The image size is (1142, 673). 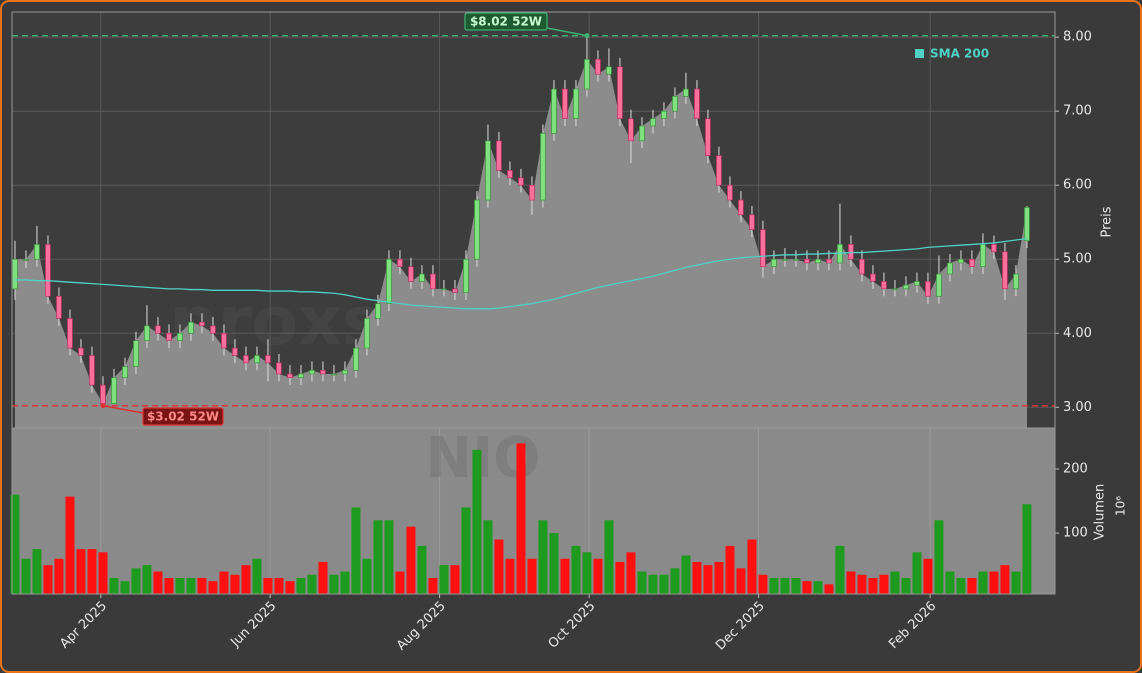 What do you see at coordinates (1077, 111) in the screenshot?
I see `y-tick-label: 7.00` at bounding box center [1077, 111].